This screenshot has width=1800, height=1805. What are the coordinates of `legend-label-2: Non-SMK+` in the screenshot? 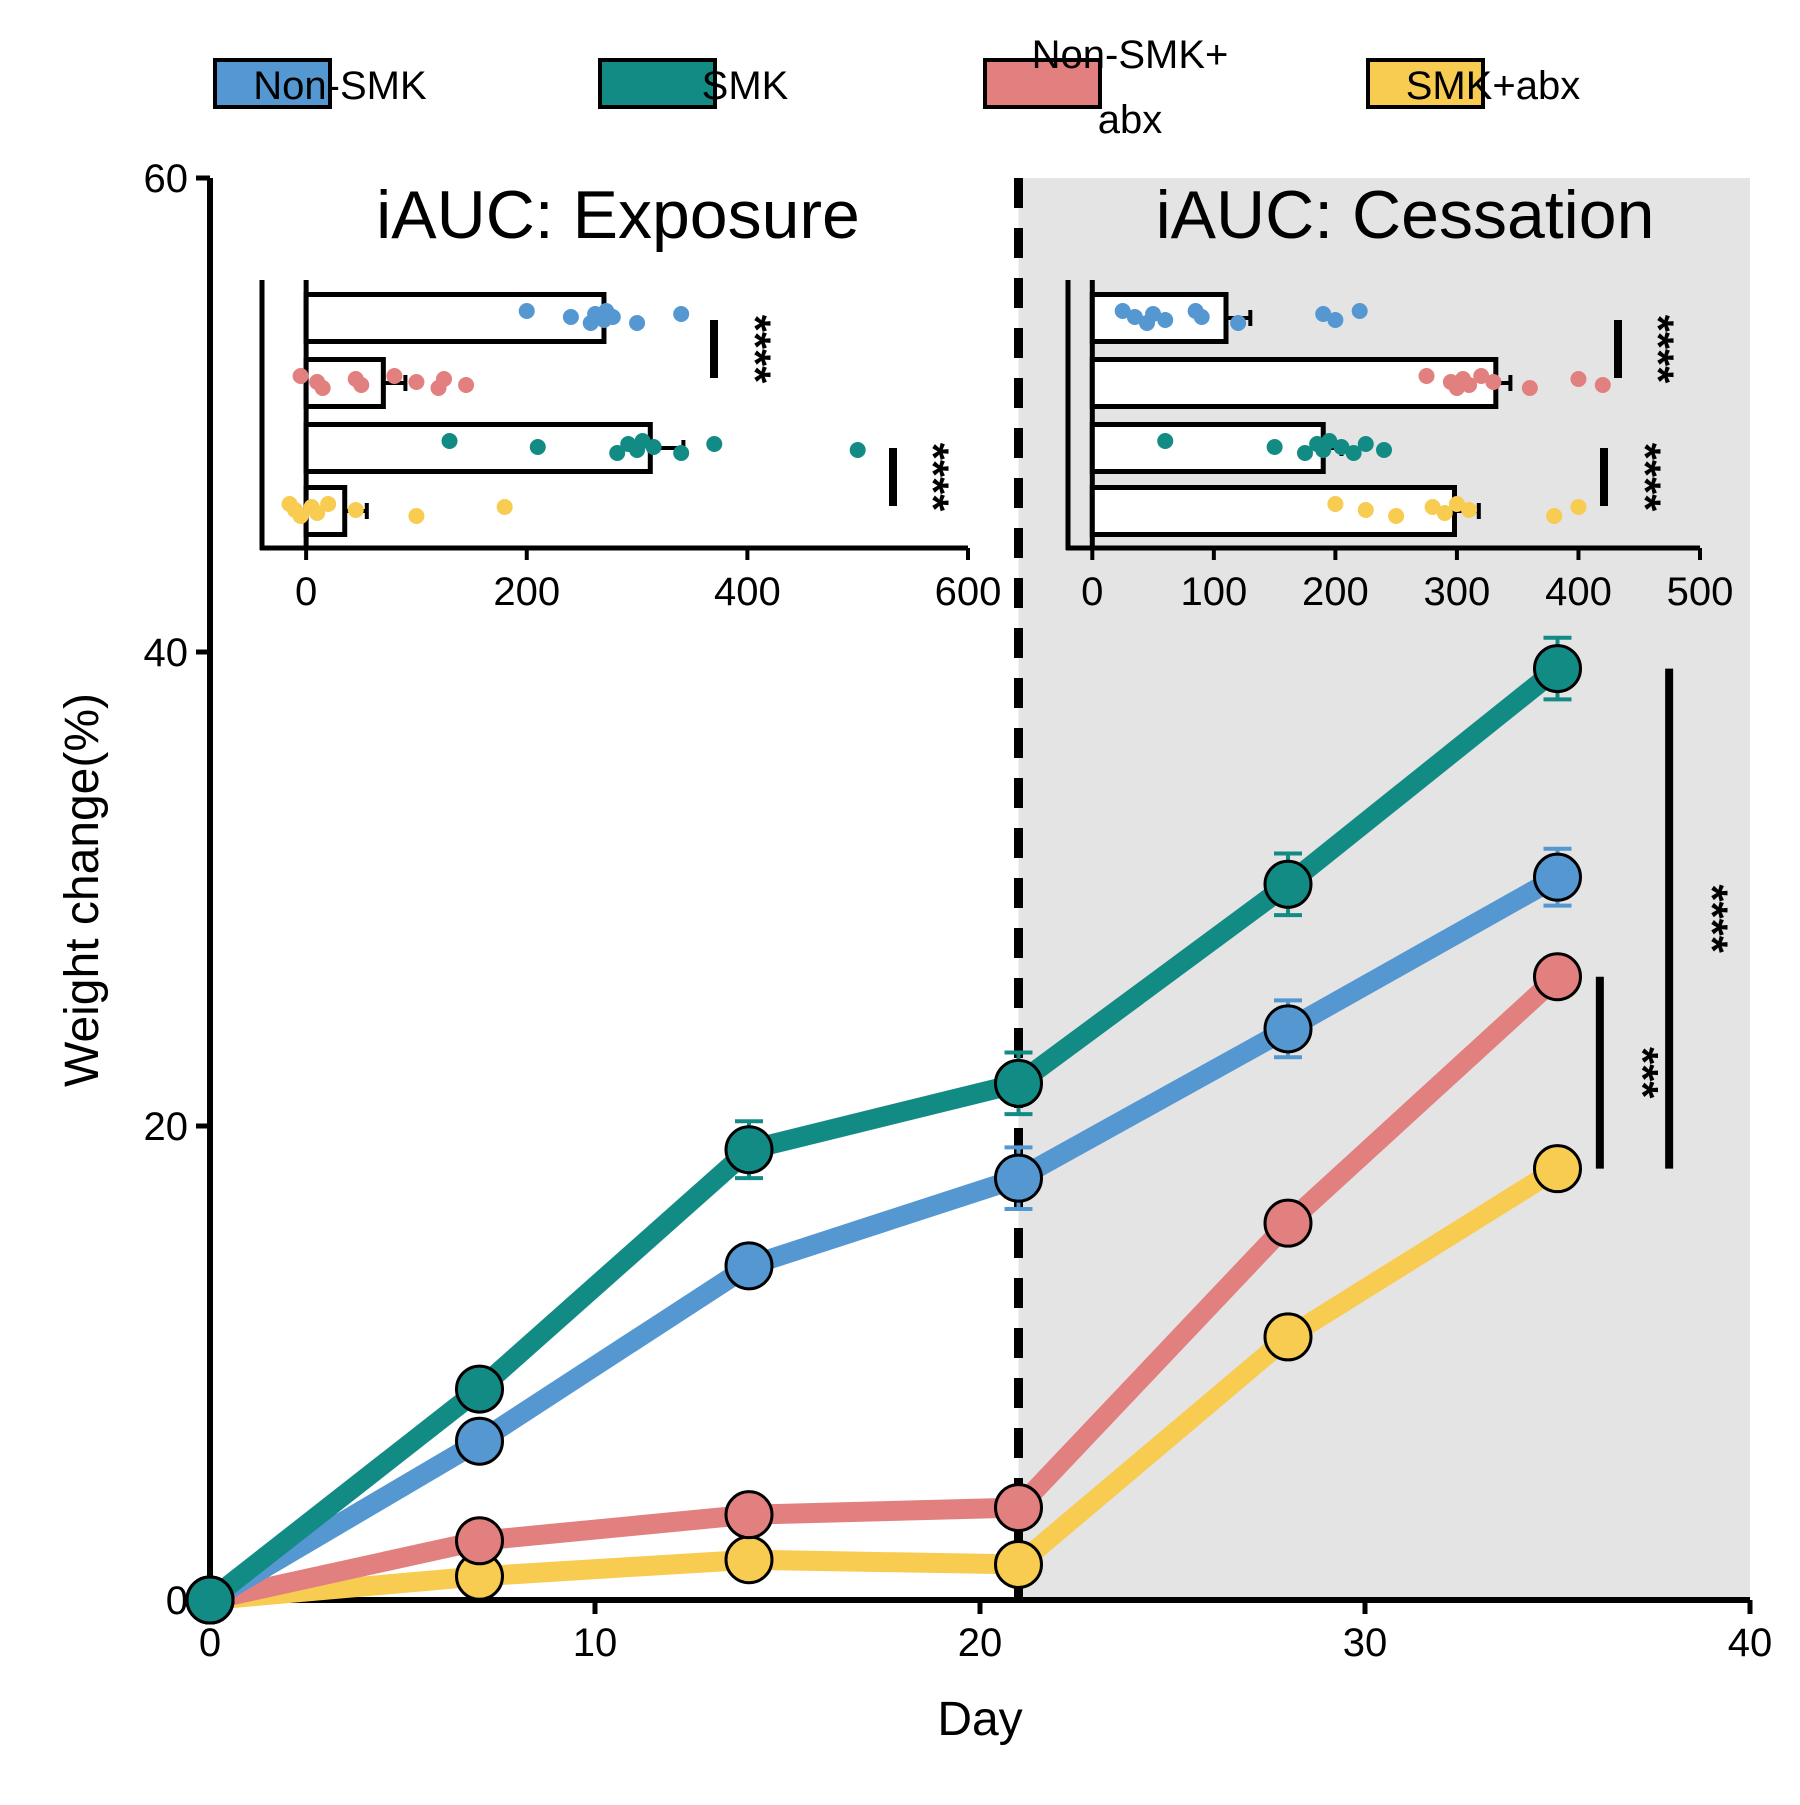 It's located at (1130, 55).